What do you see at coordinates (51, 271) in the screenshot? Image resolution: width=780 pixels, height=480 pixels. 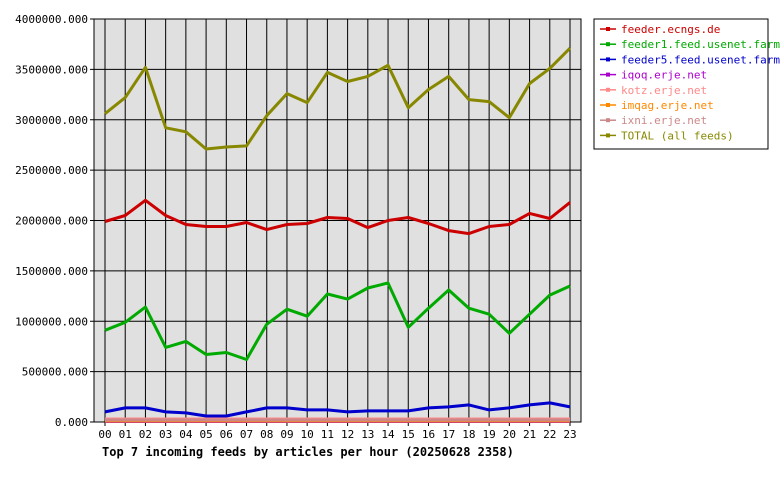 I see `y-tick-label: 1500000.000` at bounding box center [51, 271].